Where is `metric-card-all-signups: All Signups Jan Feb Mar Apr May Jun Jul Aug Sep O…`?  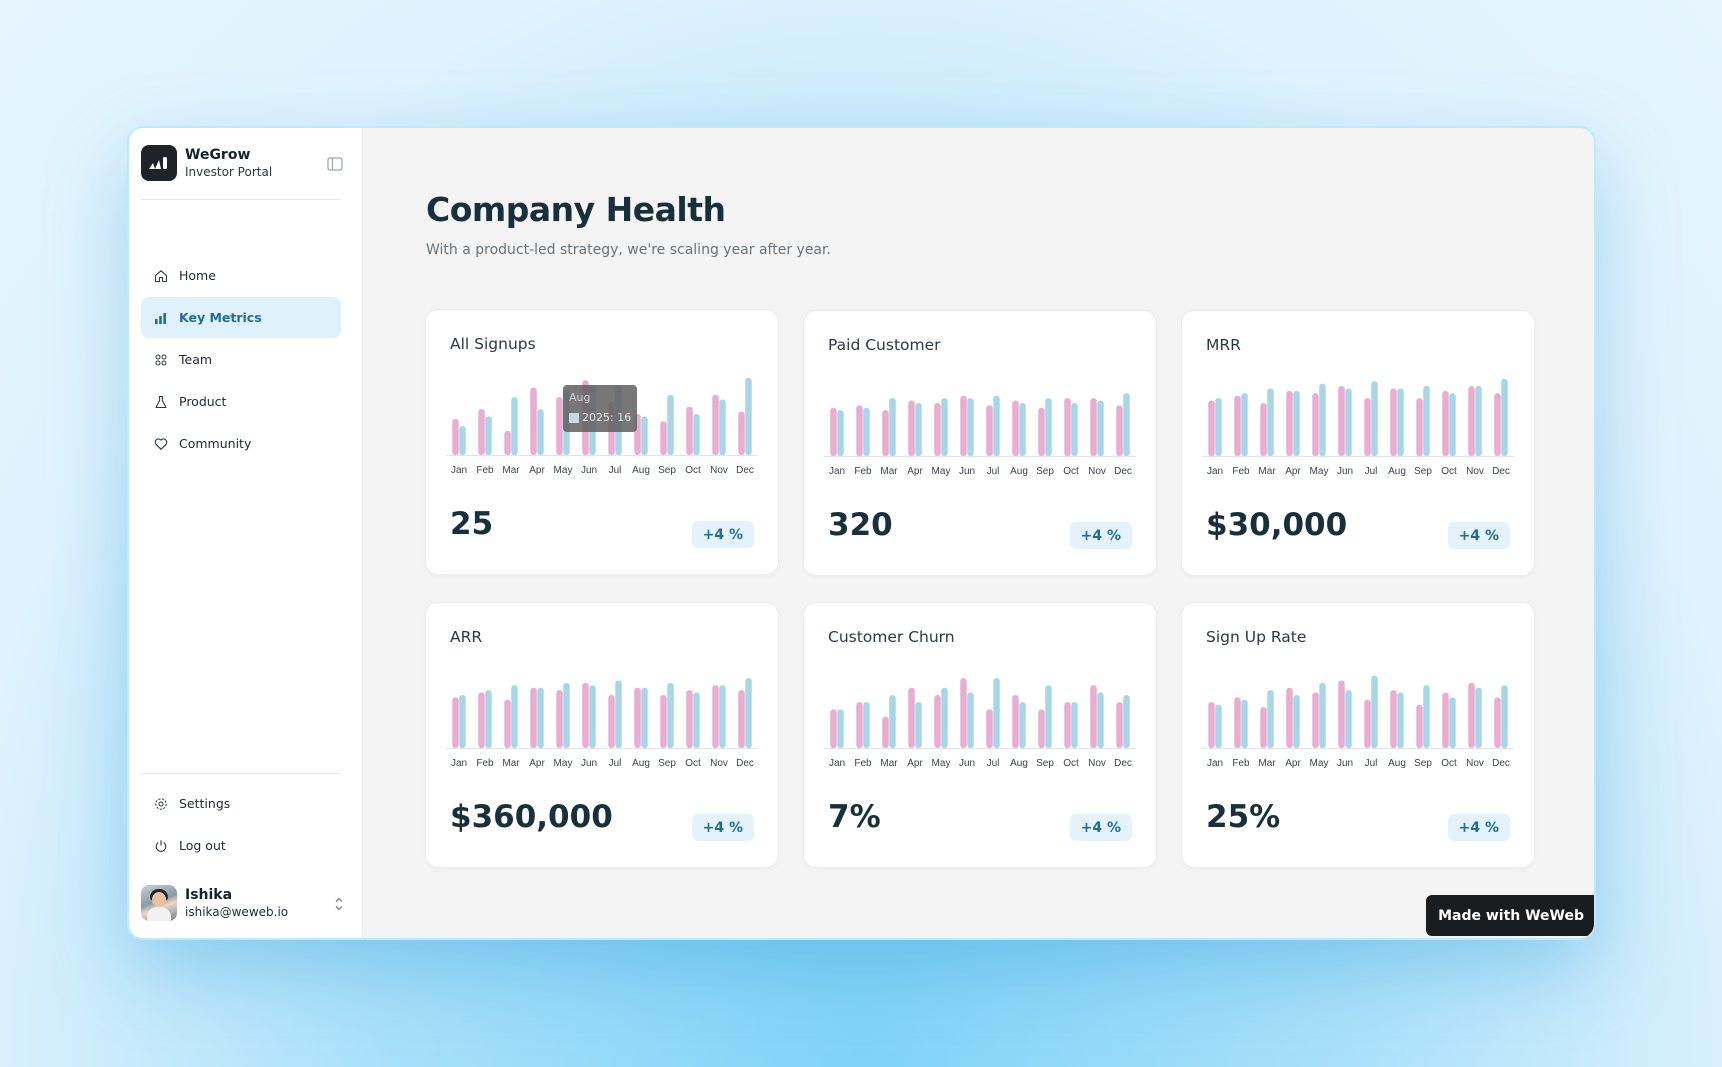 metric-card-all-signups: All Signups Jan Feb Mar Apr May Jun Jul Aug Sep O… is located at coordinates (602, 442).